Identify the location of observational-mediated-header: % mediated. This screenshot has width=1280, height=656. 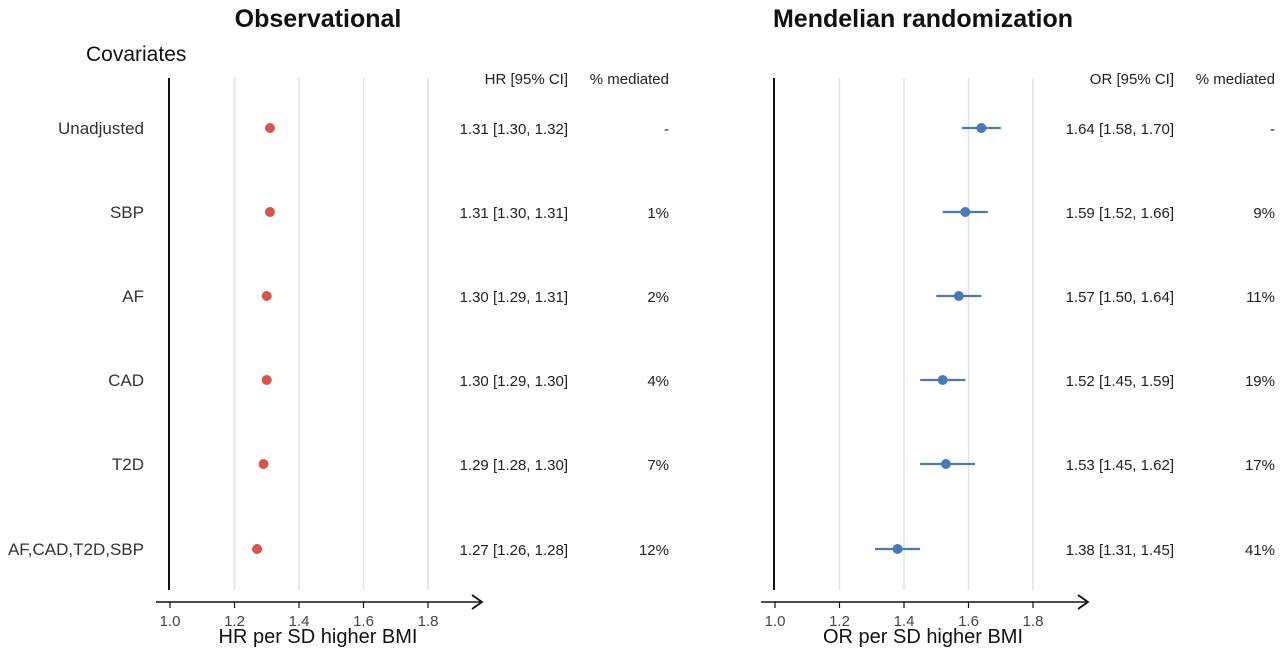
(629, 79).